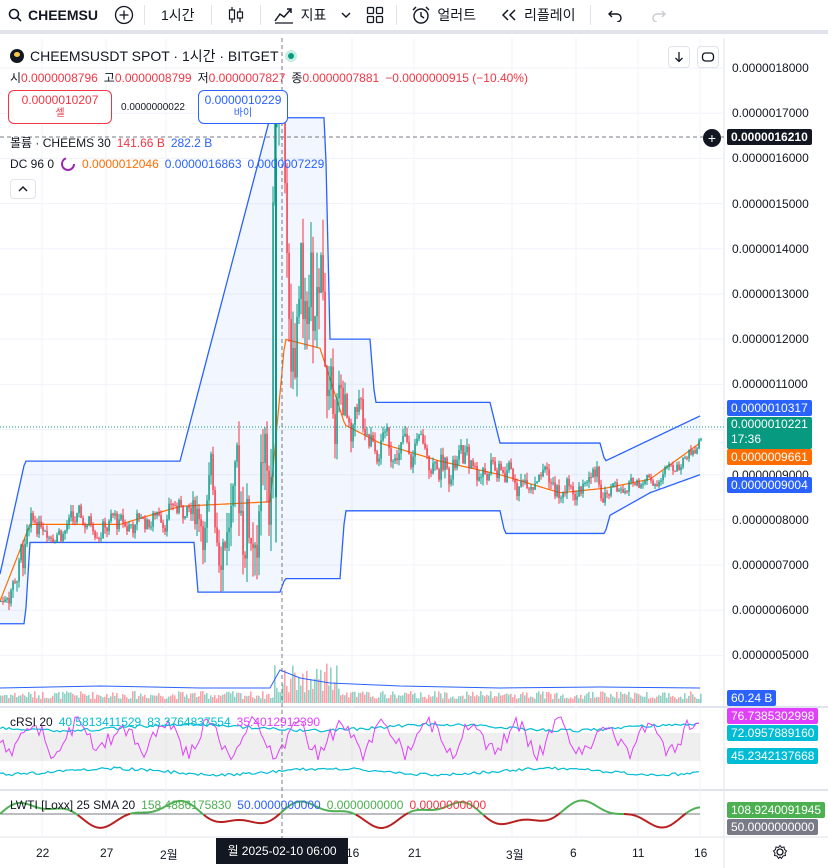 This screenshot has width=828, height=868. Describe the element at coordinates (153, 56) in the screenshot. I see `symbol-title: CHEEMSUSDT SPOT · 1시간 · BITGET` at that location.